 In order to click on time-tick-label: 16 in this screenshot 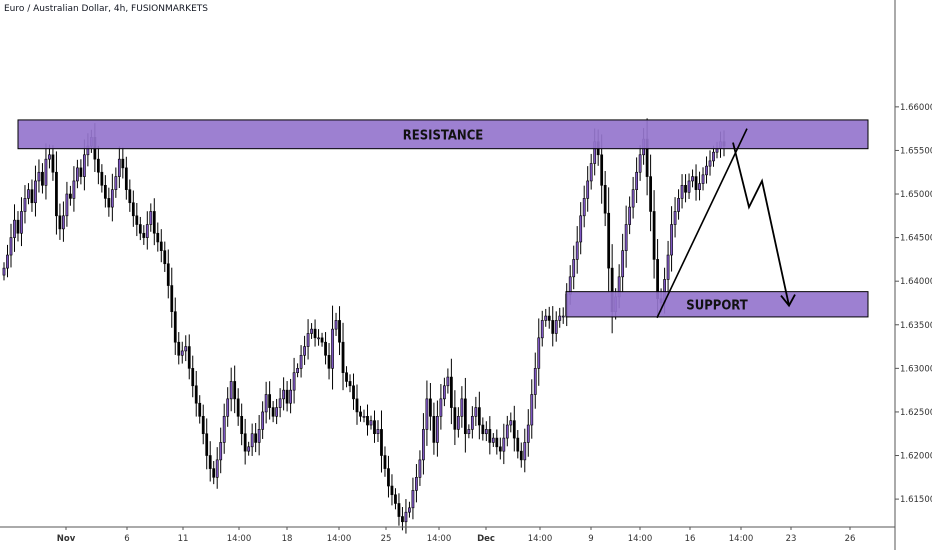, I will do `click(690, 539)`.